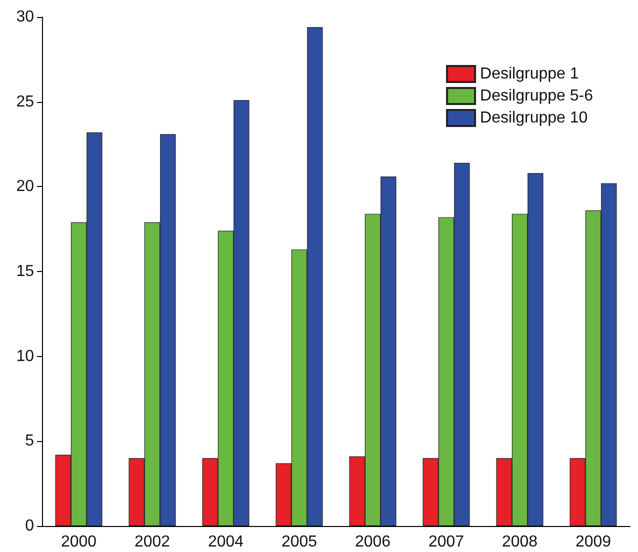 Image resolution: width=638 pixels, height=552 pixels. What do you see at coordinates (25, 356) in the screenshot?
I see `y-tick-label: 10` at bounding box center [25, 356].